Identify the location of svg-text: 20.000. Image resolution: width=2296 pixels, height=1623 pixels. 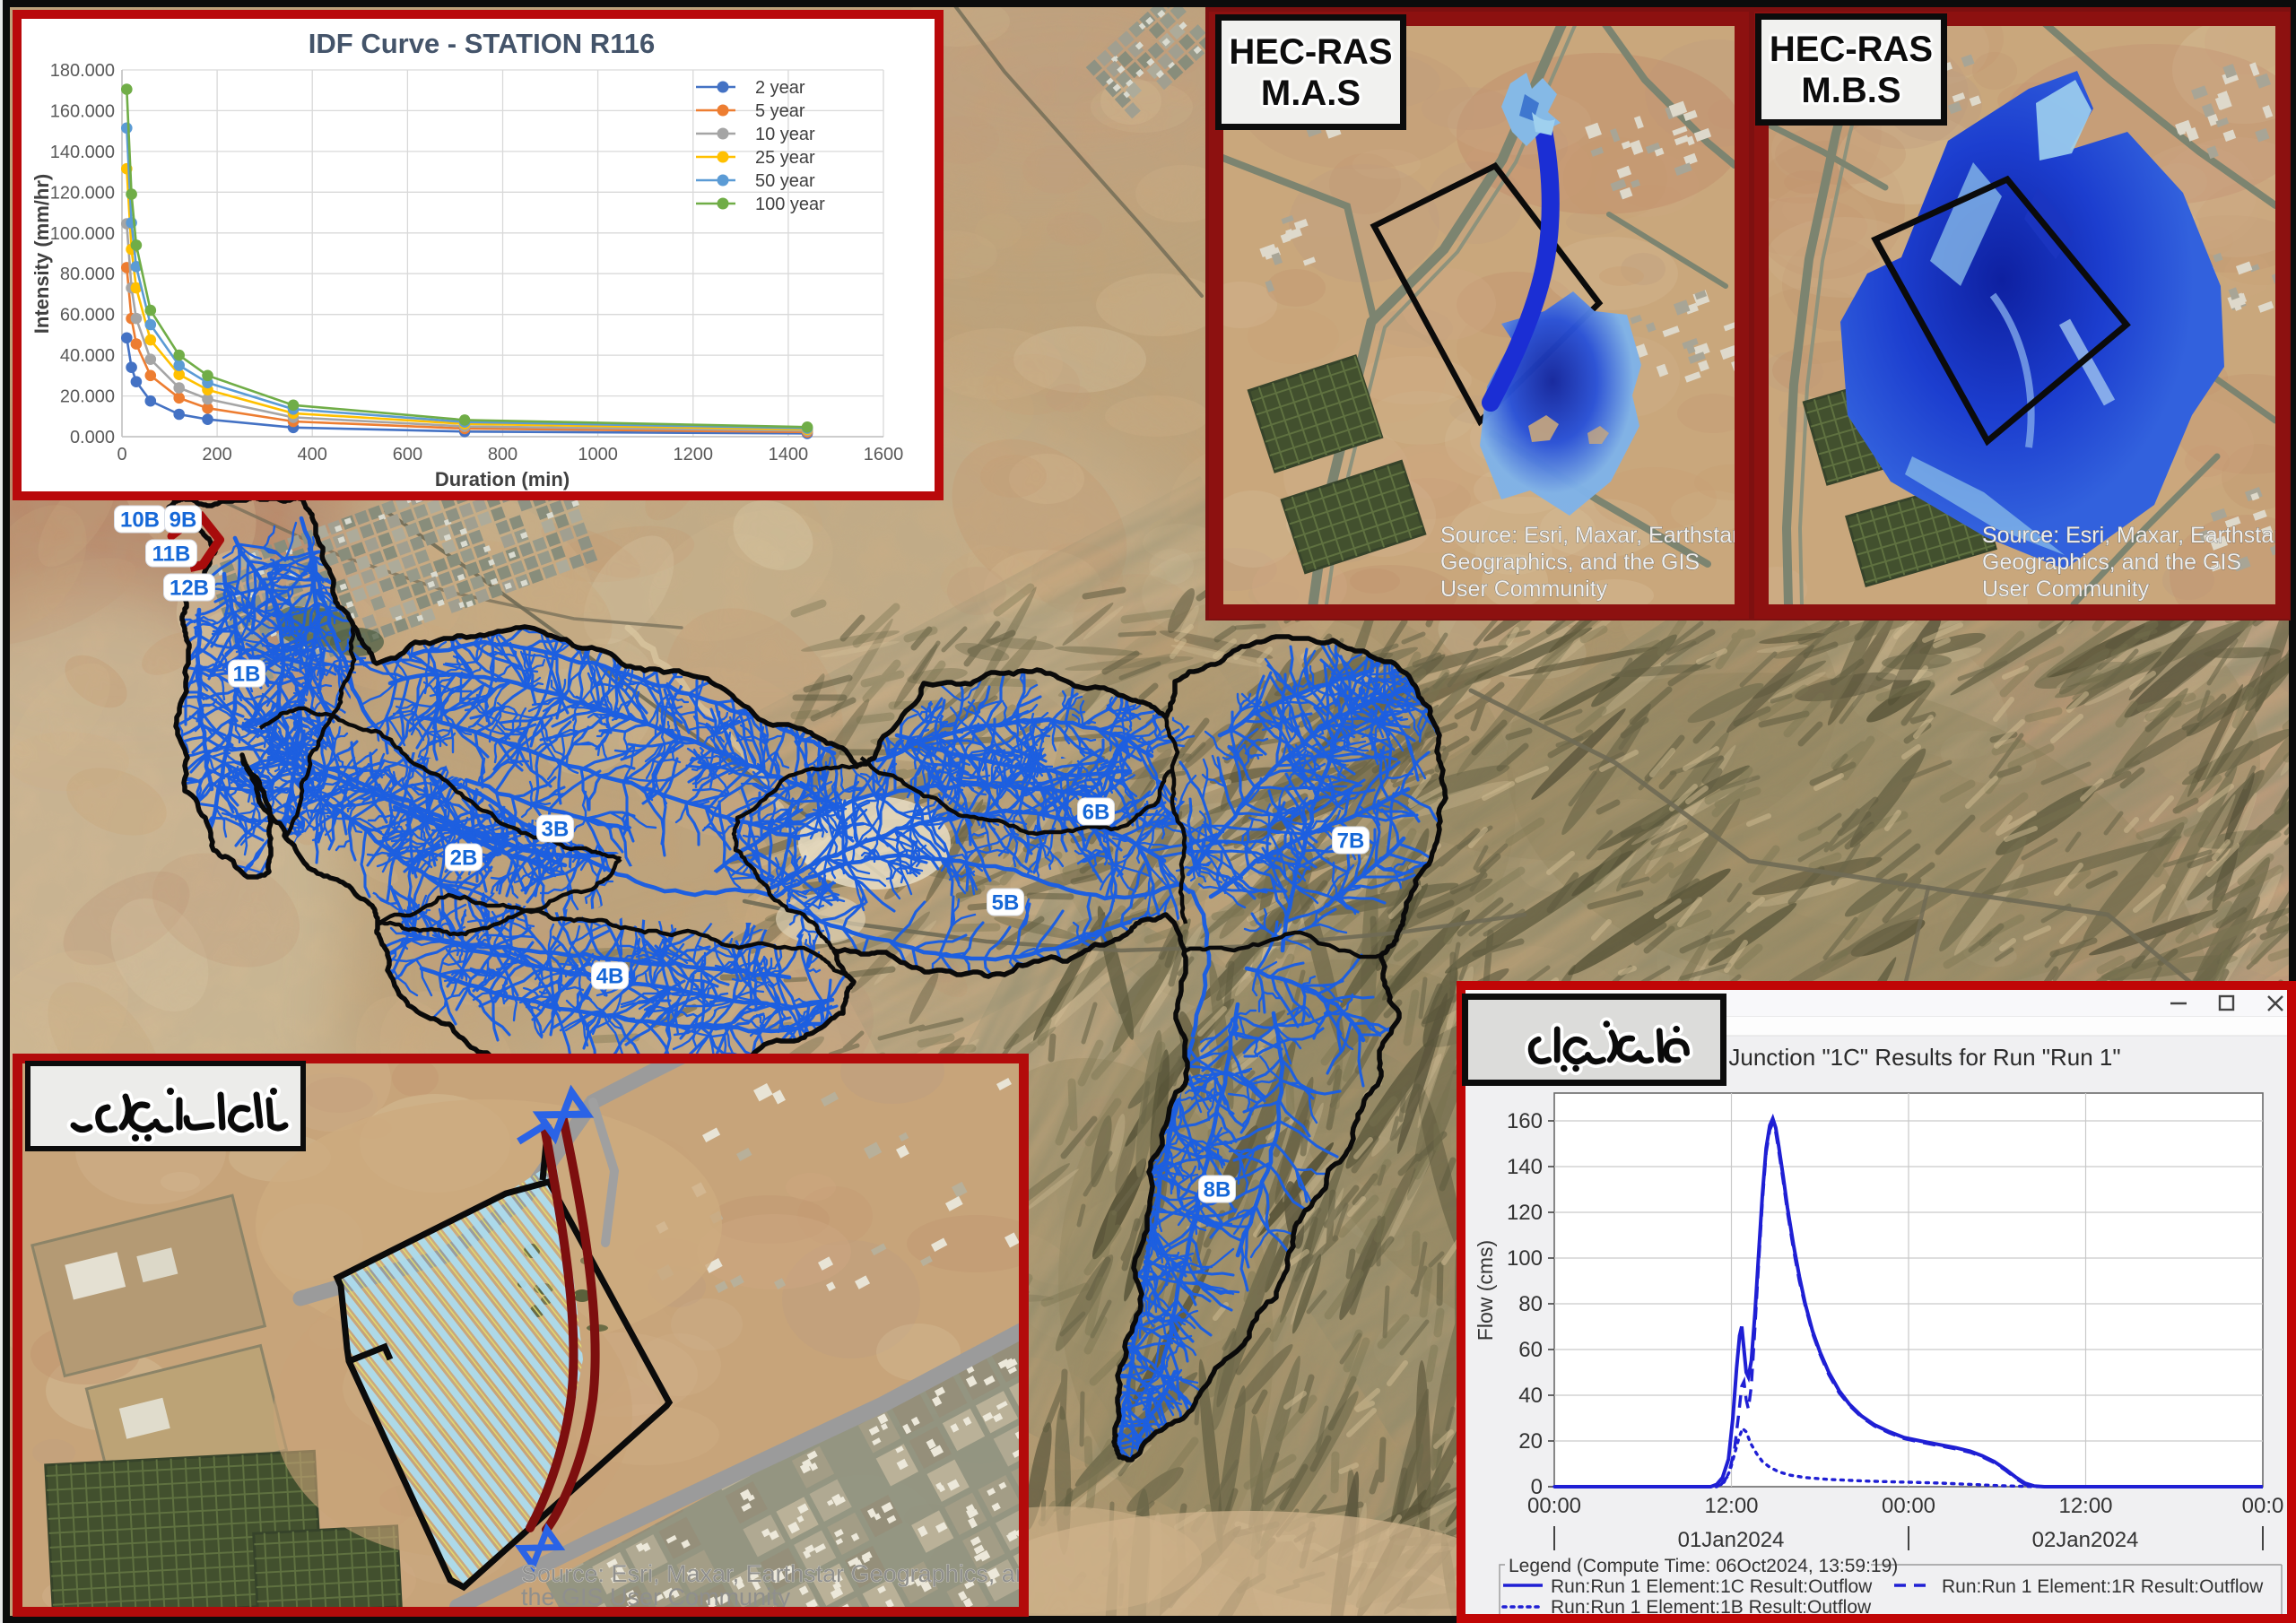
(87, 397).